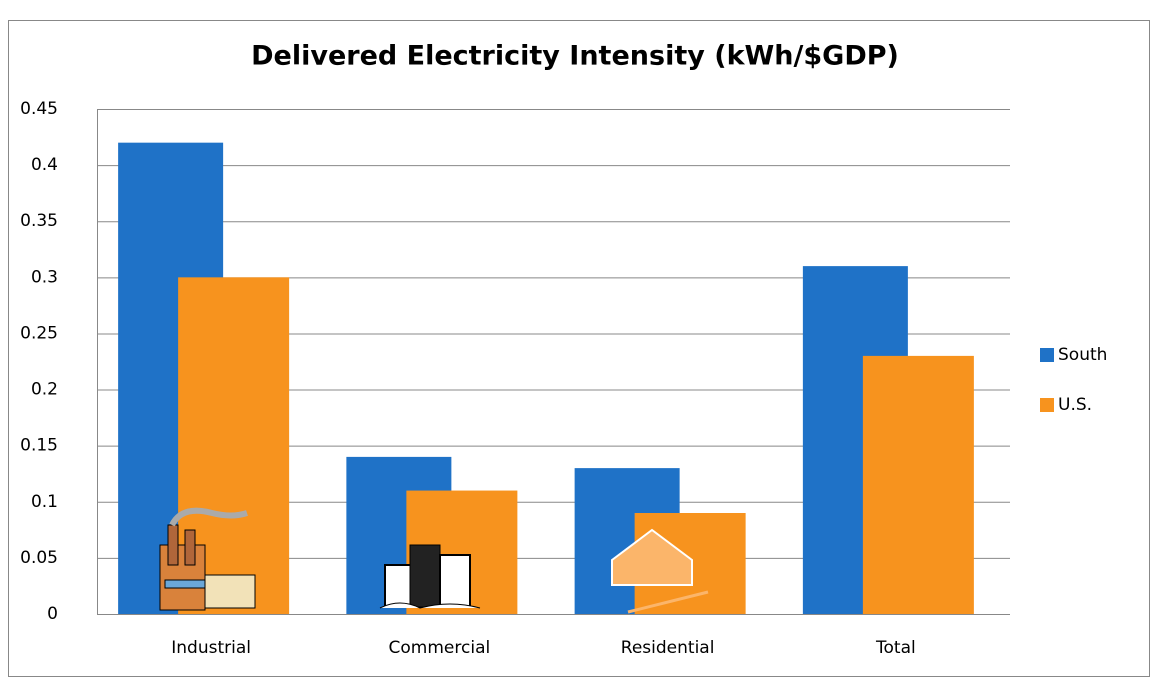  I want to click on y-tick-label: 0.35, so click(39, 221).